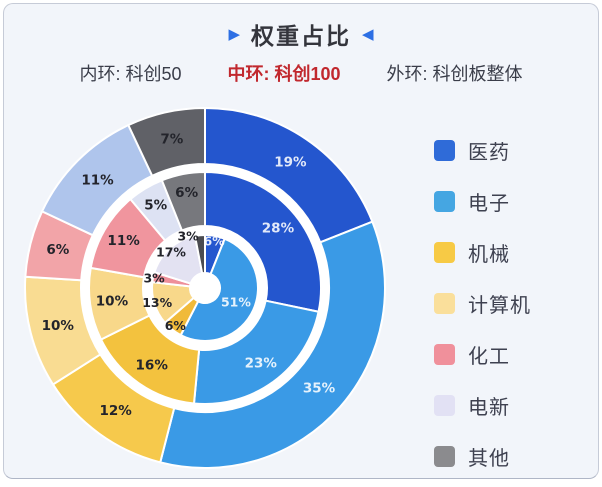 The width and height of the screenshot is (602, 487). I want to click on legend-item: 电子, so click(482, 201).